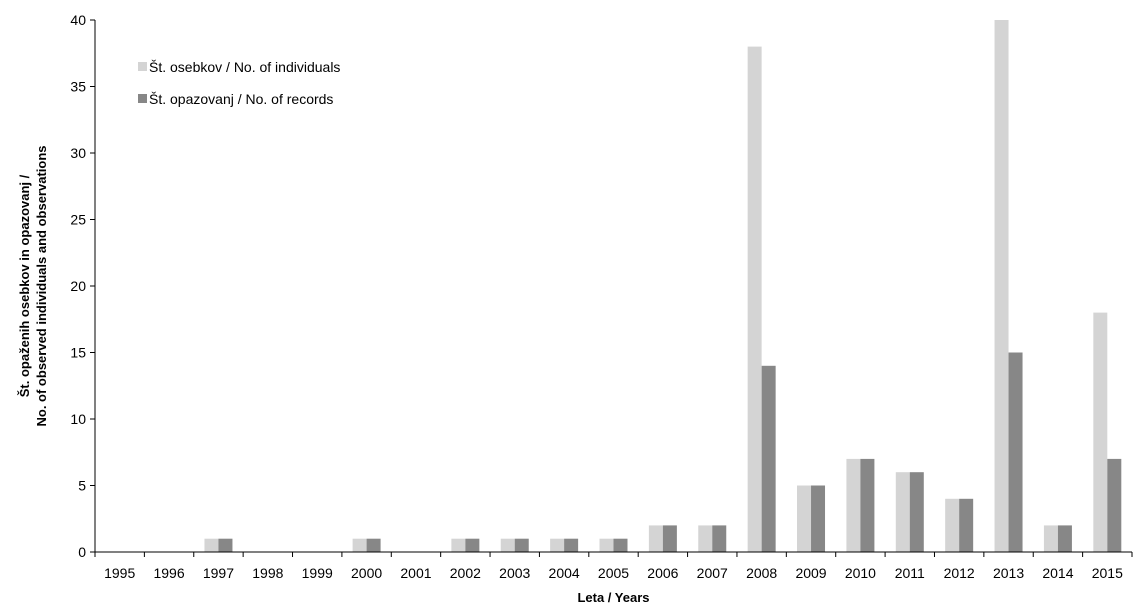 This screenshot has width=1140, height=607. What do you see at coordinates (910, 573) in the screenshot?
I see `x-tick-label: 2011` at bounding box center [910, 573].